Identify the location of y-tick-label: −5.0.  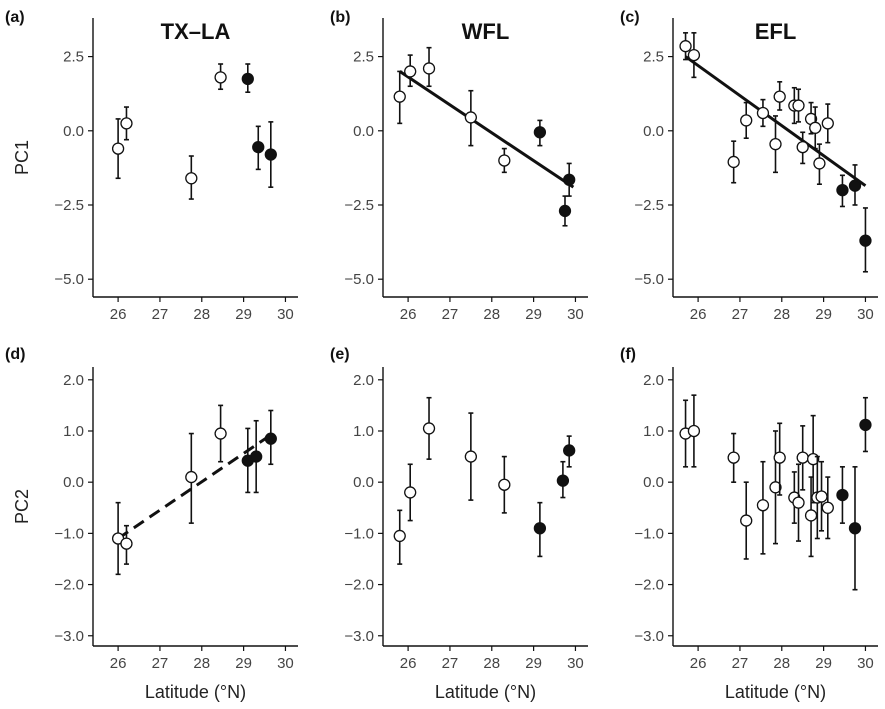
(359, 279).